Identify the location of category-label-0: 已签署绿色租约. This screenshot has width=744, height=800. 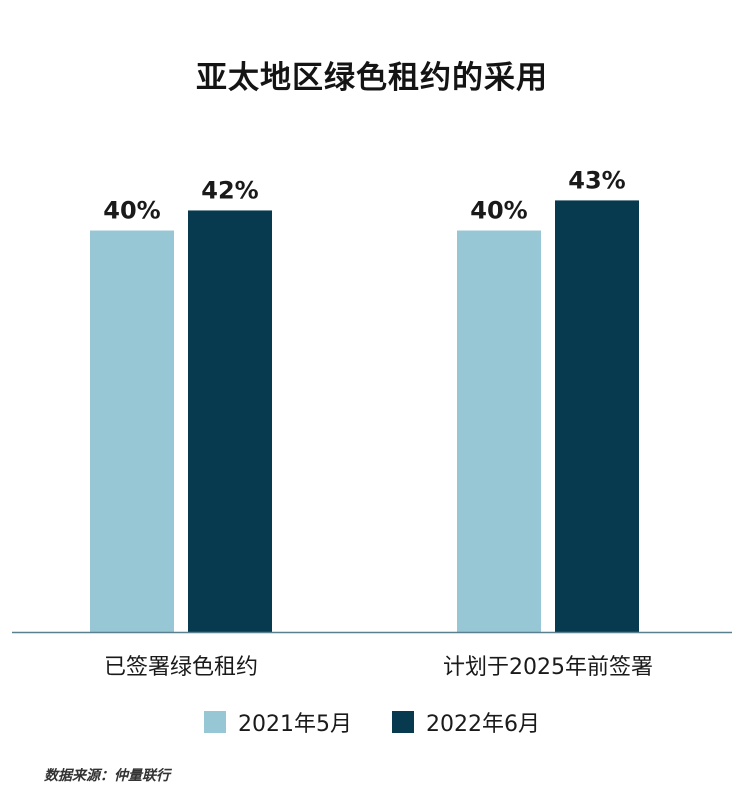
(181, 667).